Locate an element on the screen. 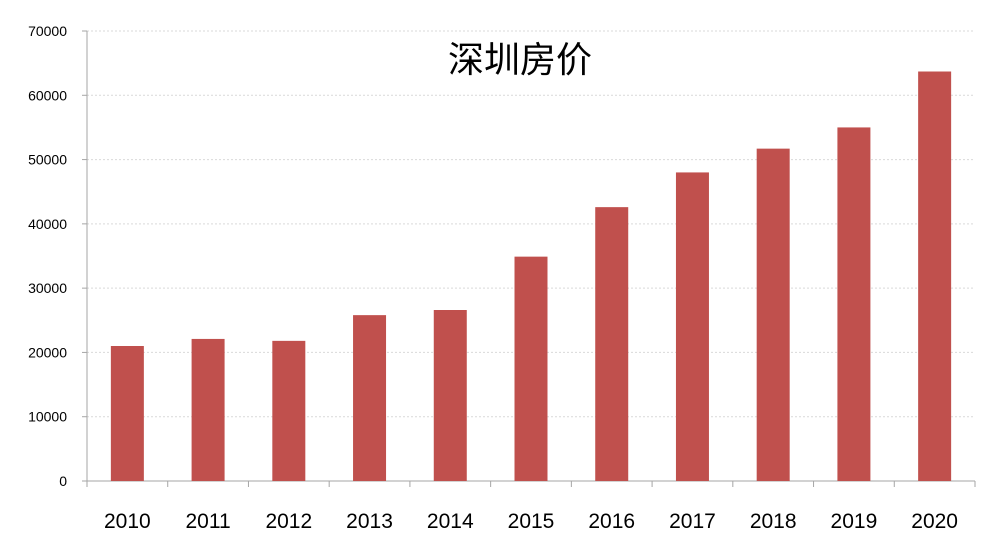 This screenshot has height=549, width=1000. bar-2018 is located at coordinates (773, 314).